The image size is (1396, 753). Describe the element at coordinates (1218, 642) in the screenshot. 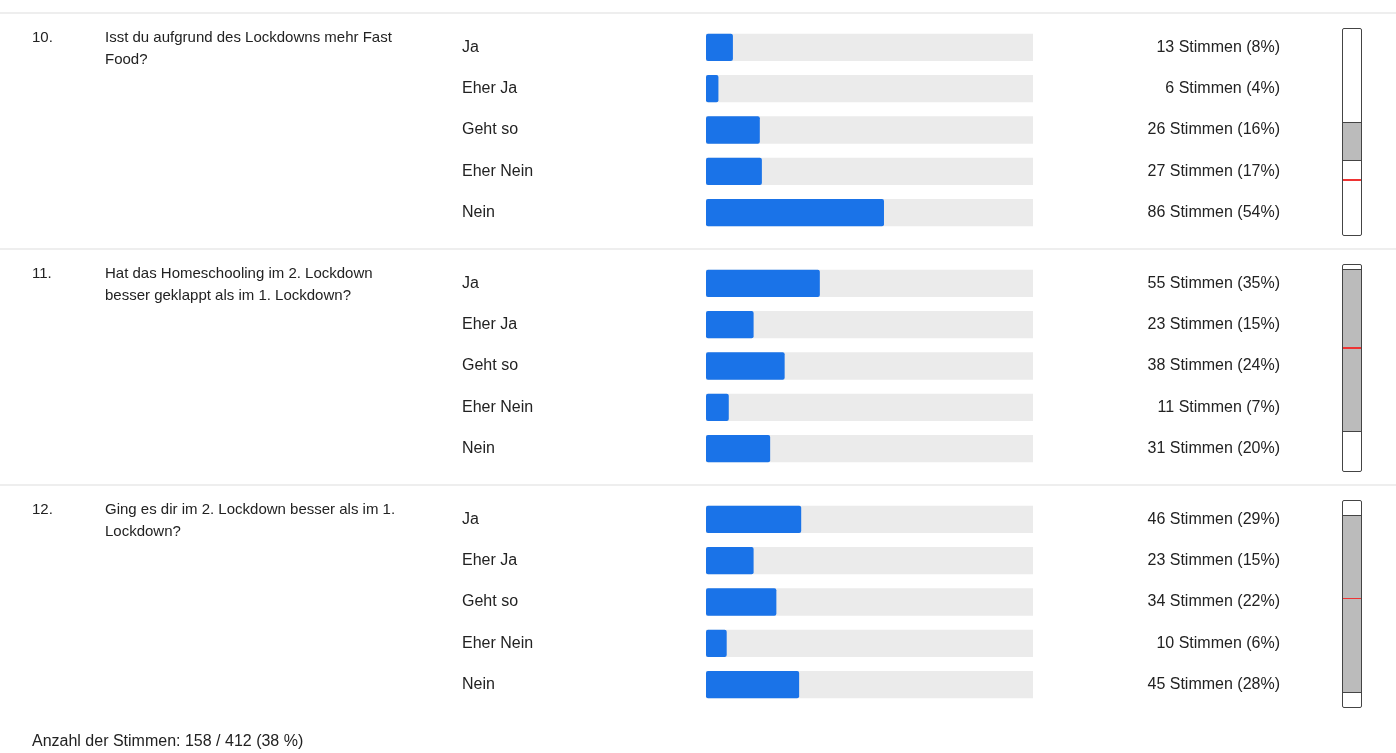

I see `data-label: 10 Stimmen (6%)` at that location.